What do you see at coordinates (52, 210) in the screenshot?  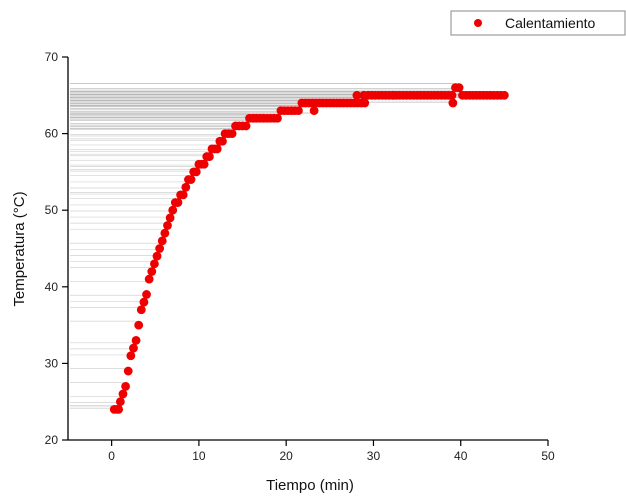 I see `y-tick-label: 50` at bounding box center [52, 210].